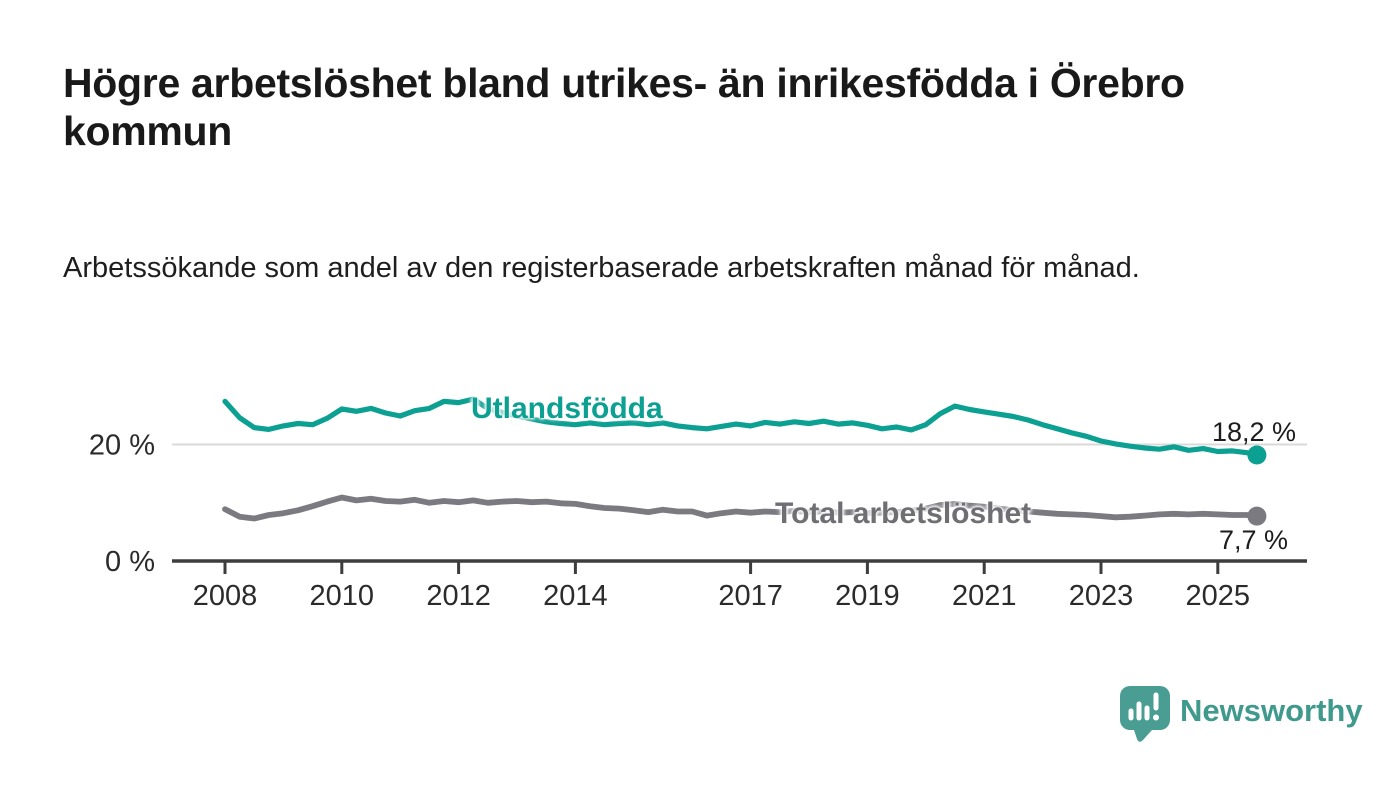 The width and height of the screenshot is (1400, 794). Describe the element at coordinates (1101, 596) in the screenshot. I see `x-tick-label: 2023` at that location.